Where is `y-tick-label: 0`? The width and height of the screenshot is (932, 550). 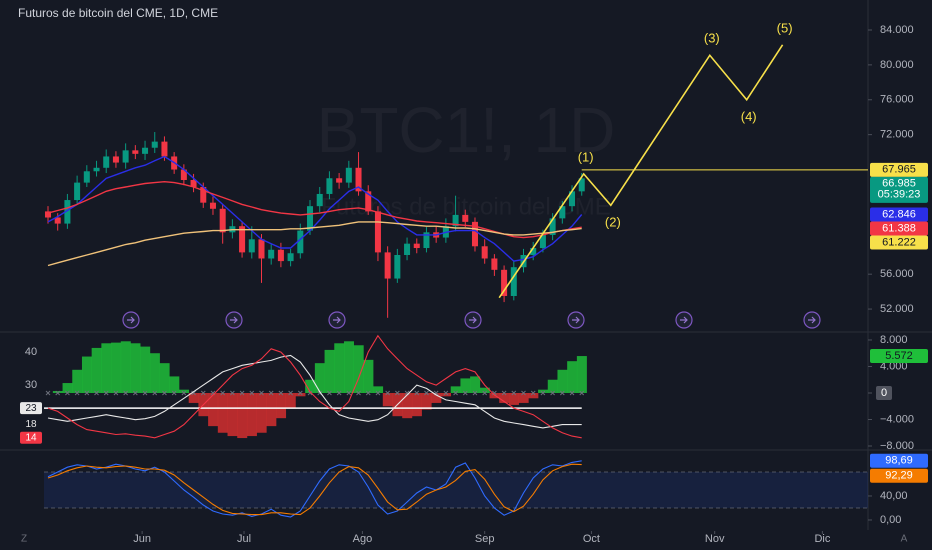 y-tick-label: 0 is located at coordinates (884, 393).